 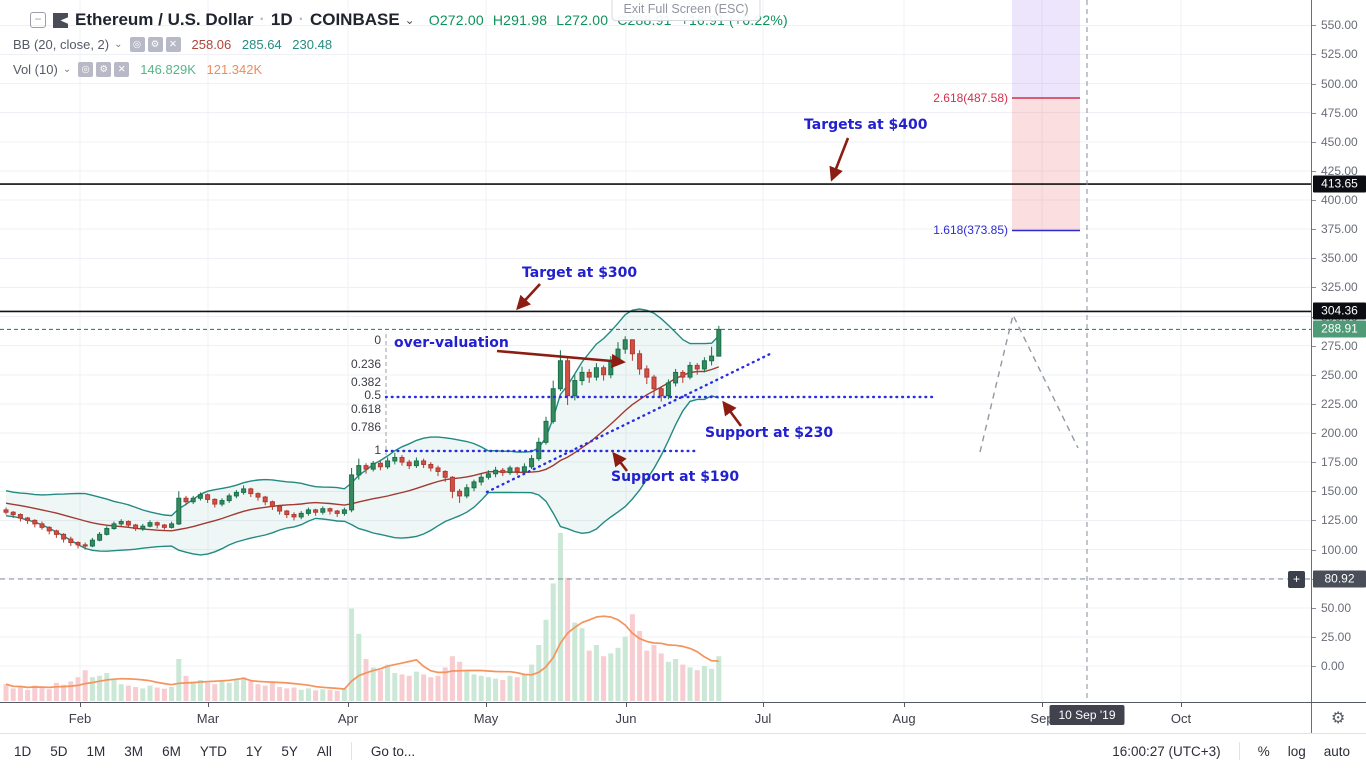 I want to click on fib-retracement-level-0.618: 0.618, so click(x=365, y=409).